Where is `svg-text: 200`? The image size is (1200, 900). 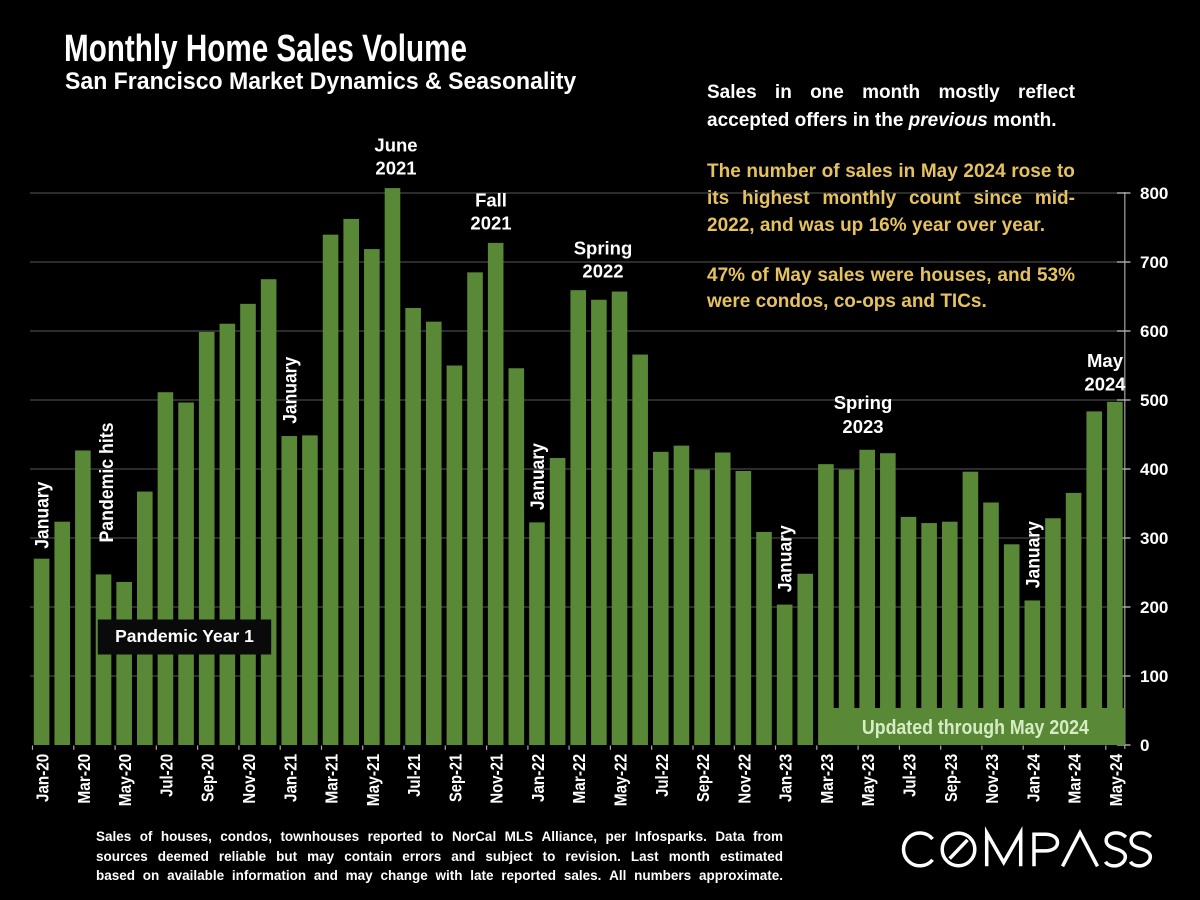
svg-text: 200 is located at coordinates (1154, 607).